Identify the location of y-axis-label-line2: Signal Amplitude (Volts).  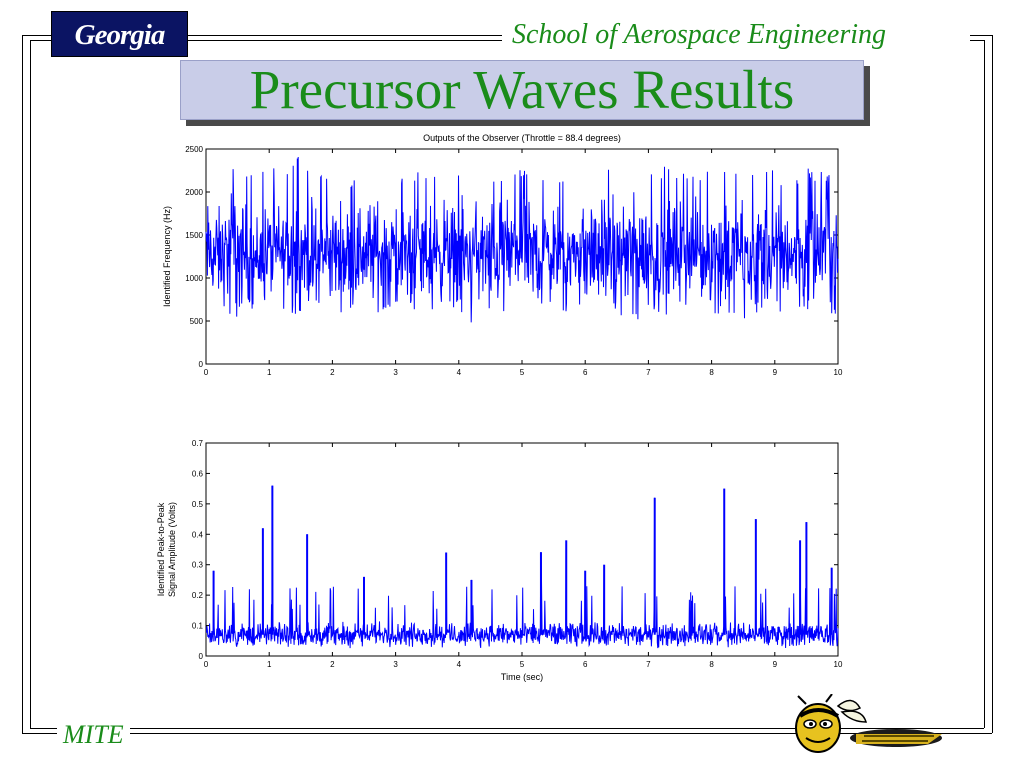
(172, 549).